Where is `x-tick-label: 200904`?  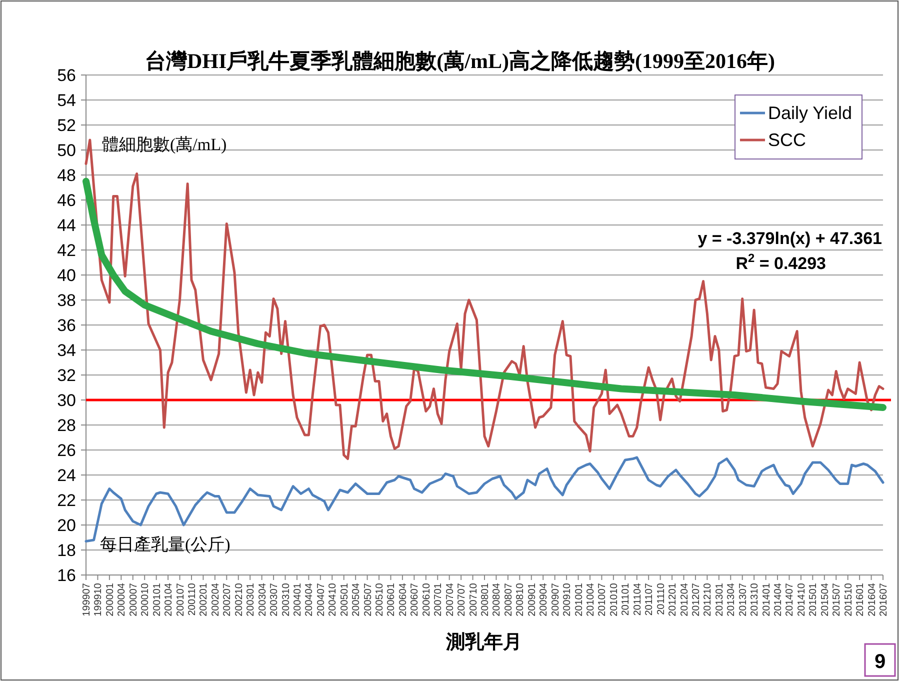
x-tick-label: 200904 is located at coordinates (544, 599).